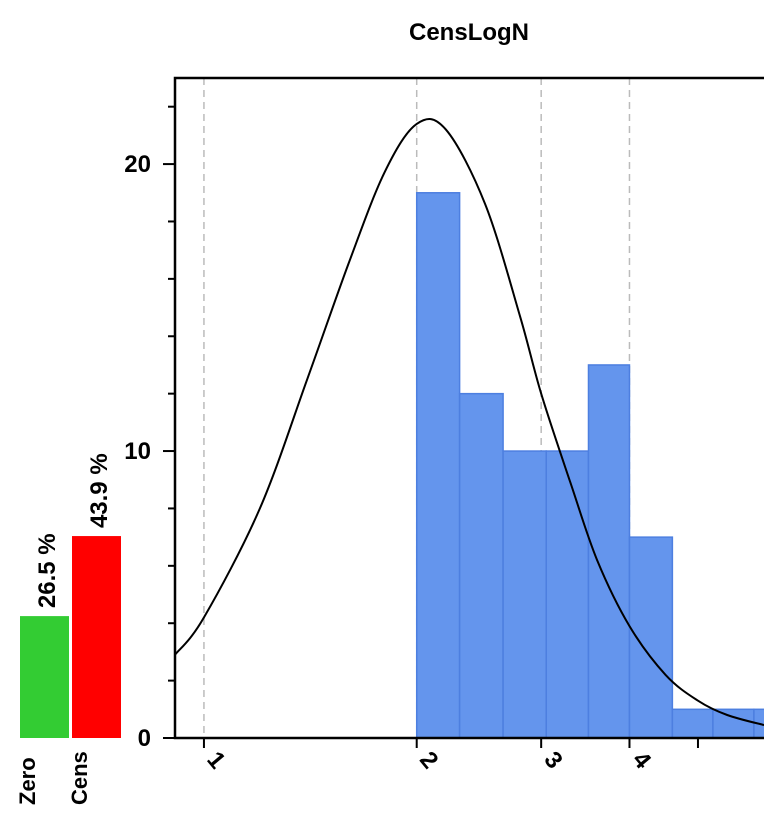 This screenshot has width=764, height=817. I want to click on zero-cens-bars: 26.5 % Zero 43.9 % Cens, so click(68, 629).